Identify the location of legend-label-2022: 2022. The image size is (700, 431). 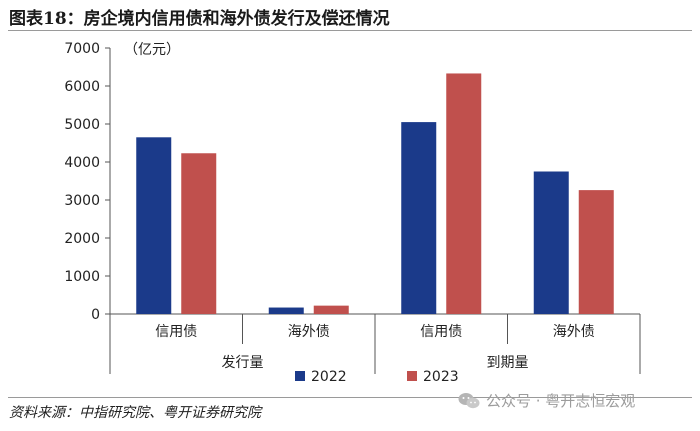
(329, 377).